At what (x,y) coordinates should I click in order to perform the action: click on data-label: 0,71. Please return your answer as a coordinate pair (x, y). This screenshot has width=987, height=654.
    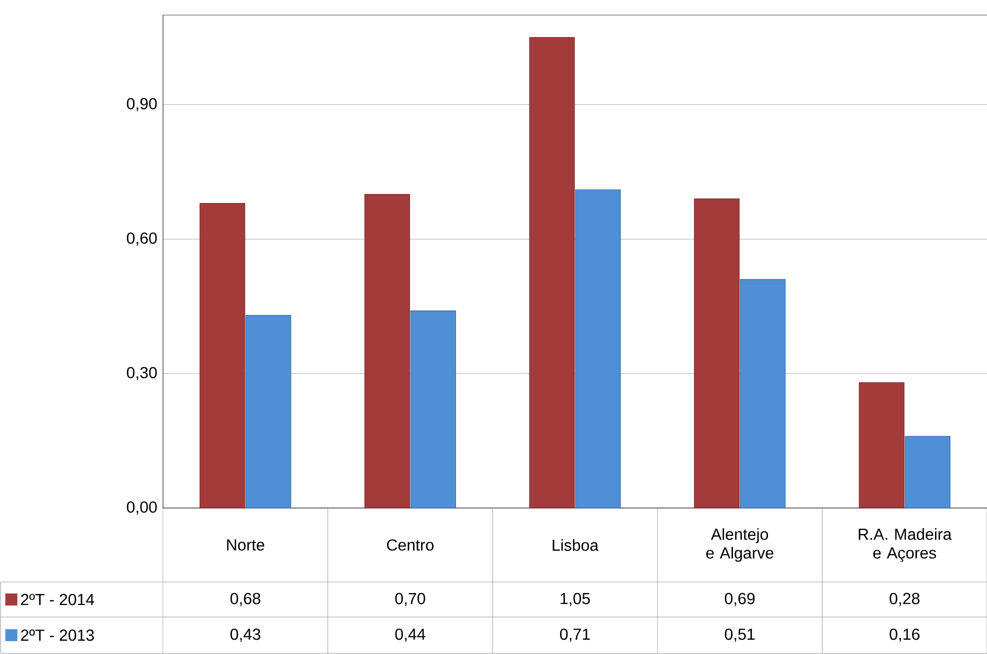
    Looking at the image, I should click on (575, 635).